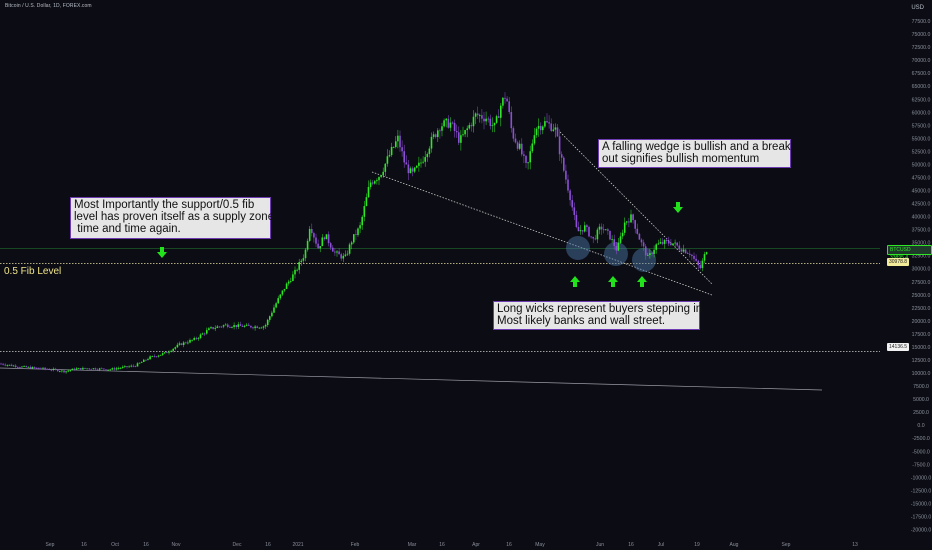 Image resolution: width=932 pixels, height=550 pixels. I want to click on x-tick-label: 13, so click(855, 545).